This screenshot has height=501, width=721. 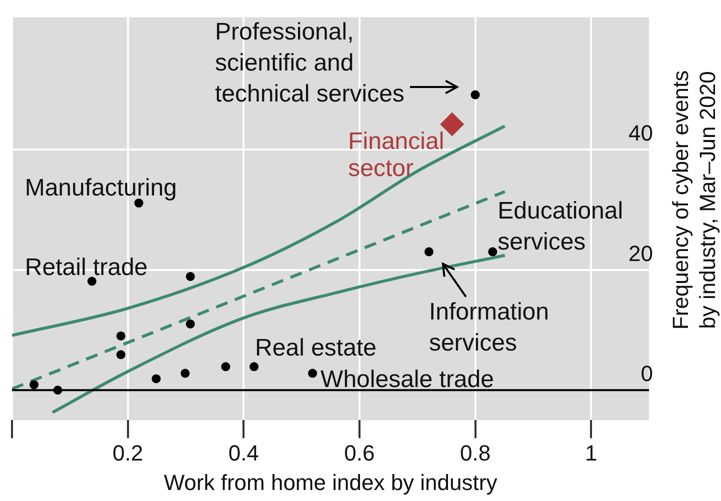 What do you see at coordinates (331, 482) in the screenshot?
I see `x-axis-title: Work from home index by industry` at bounding box center [331, 482].